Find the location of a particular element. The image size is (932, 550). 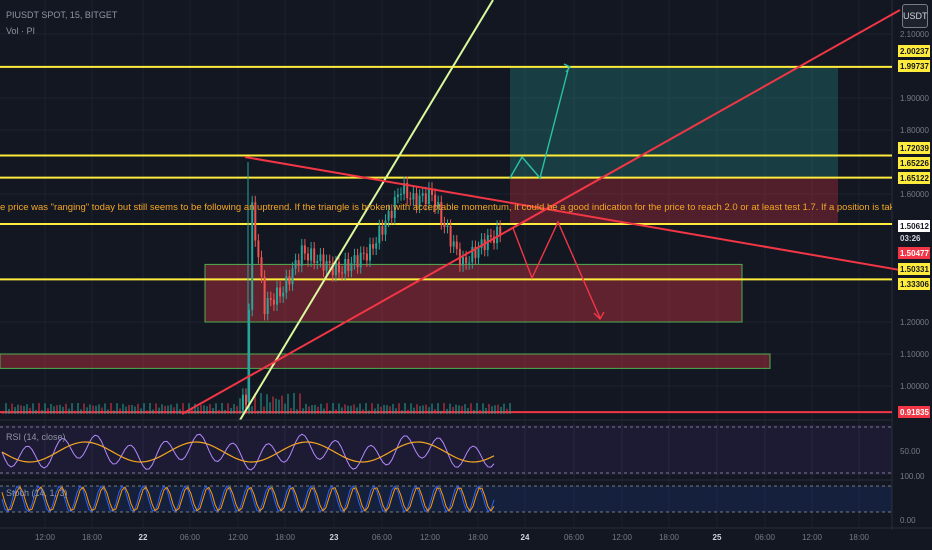

price-label: 0.91835 is located at coordinates (914, 412).